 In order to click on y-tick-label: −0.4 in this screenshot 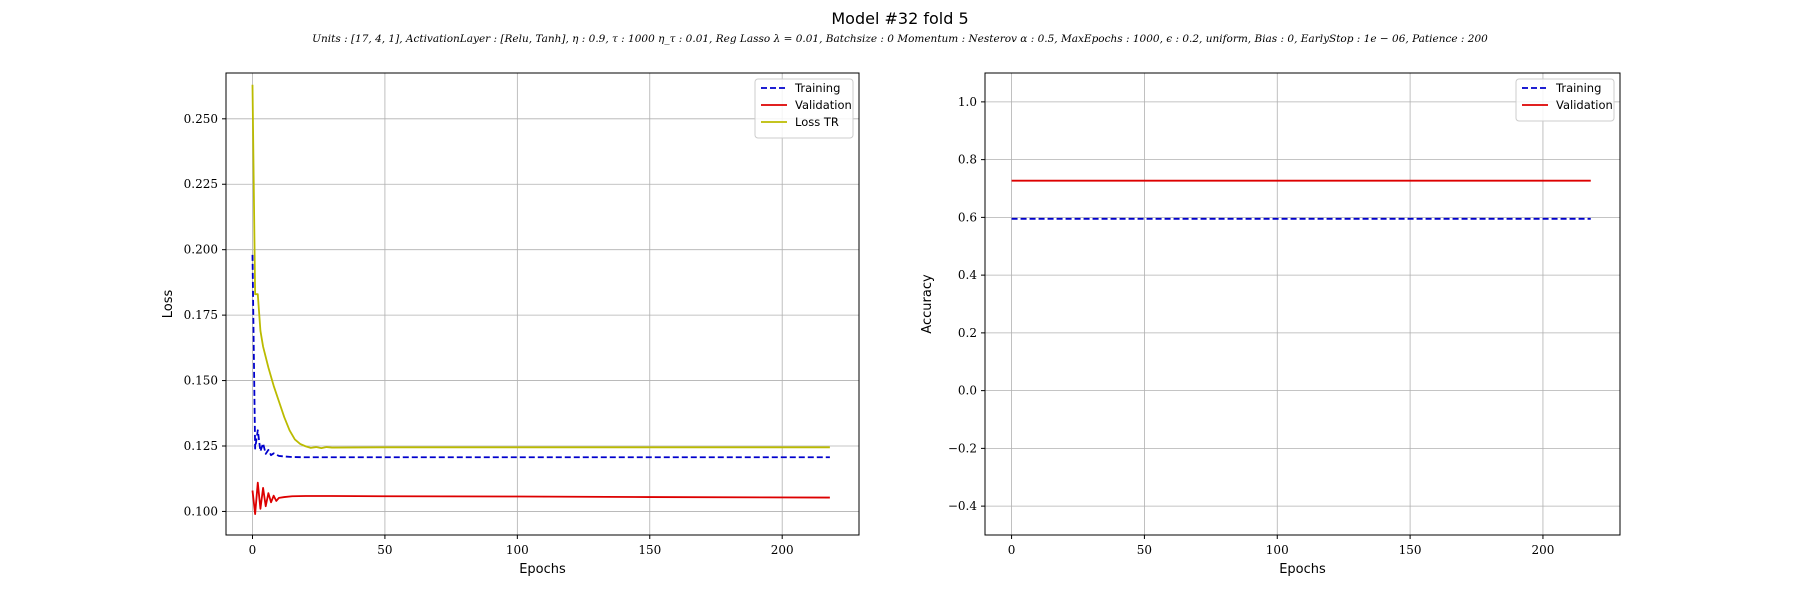, I will do `click(963, 506)`.